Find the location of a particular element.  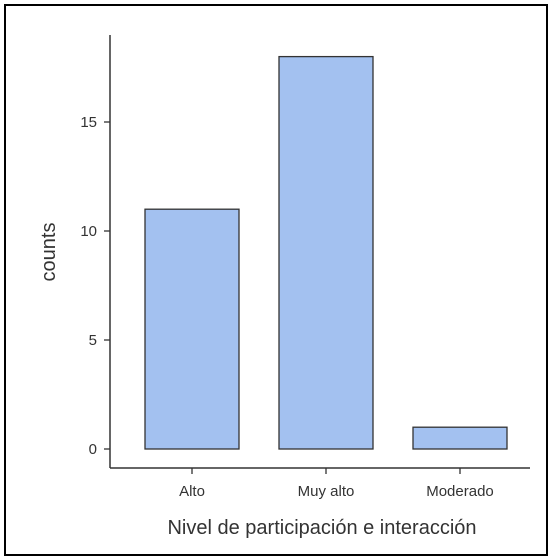

x-axis-title: Nivel de participación e interacción is located at coordinates (321, 528).